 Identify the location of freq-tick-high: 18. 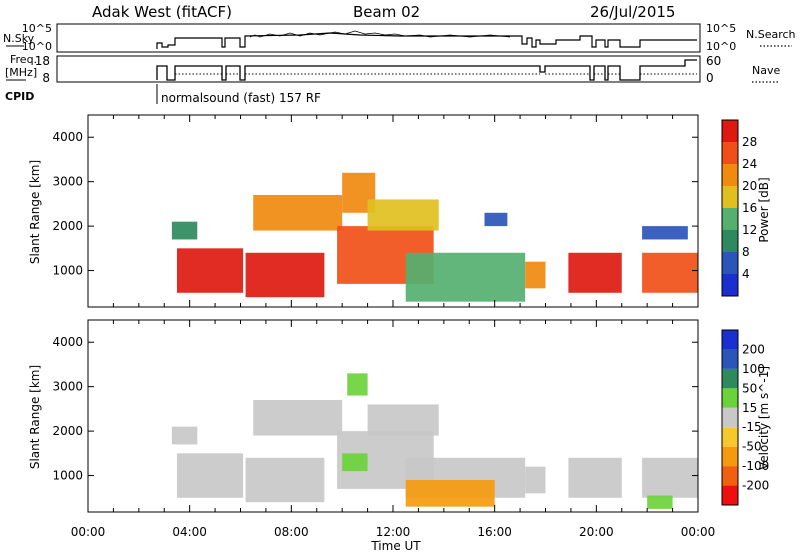
(42, 61).